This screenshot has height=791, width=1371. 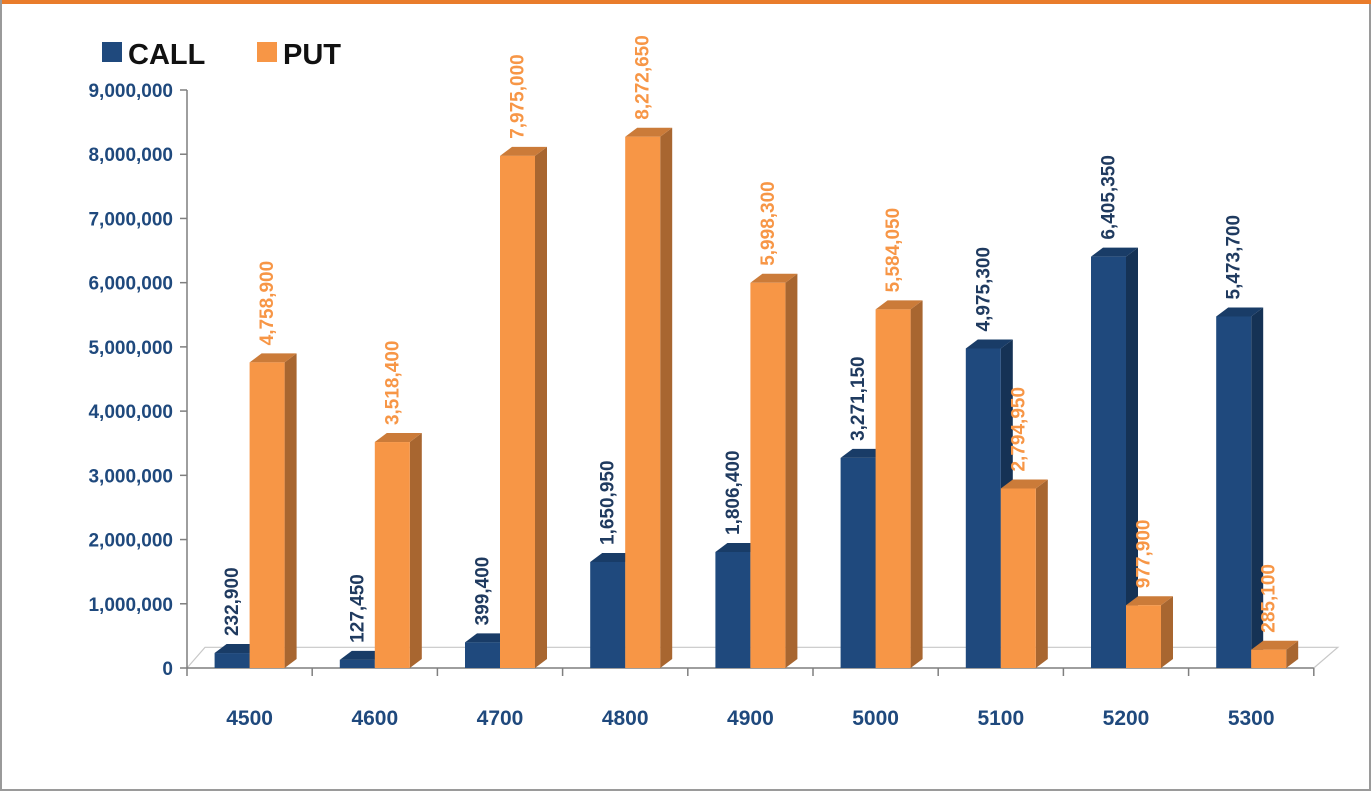 What do you see at coordinates (130, 219) in the screenshot?
I see `y-tick-label: 7,000,000` at bounding box center [130, 219].